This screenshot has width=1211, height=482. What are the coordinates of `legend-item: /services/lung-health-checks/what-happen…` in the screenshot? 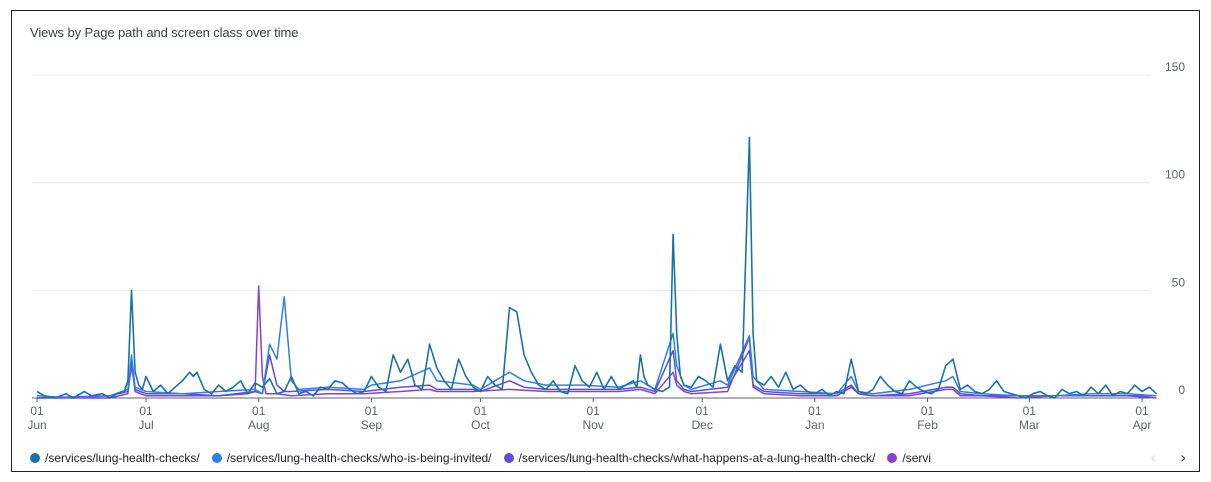 It's located at (689, 458).